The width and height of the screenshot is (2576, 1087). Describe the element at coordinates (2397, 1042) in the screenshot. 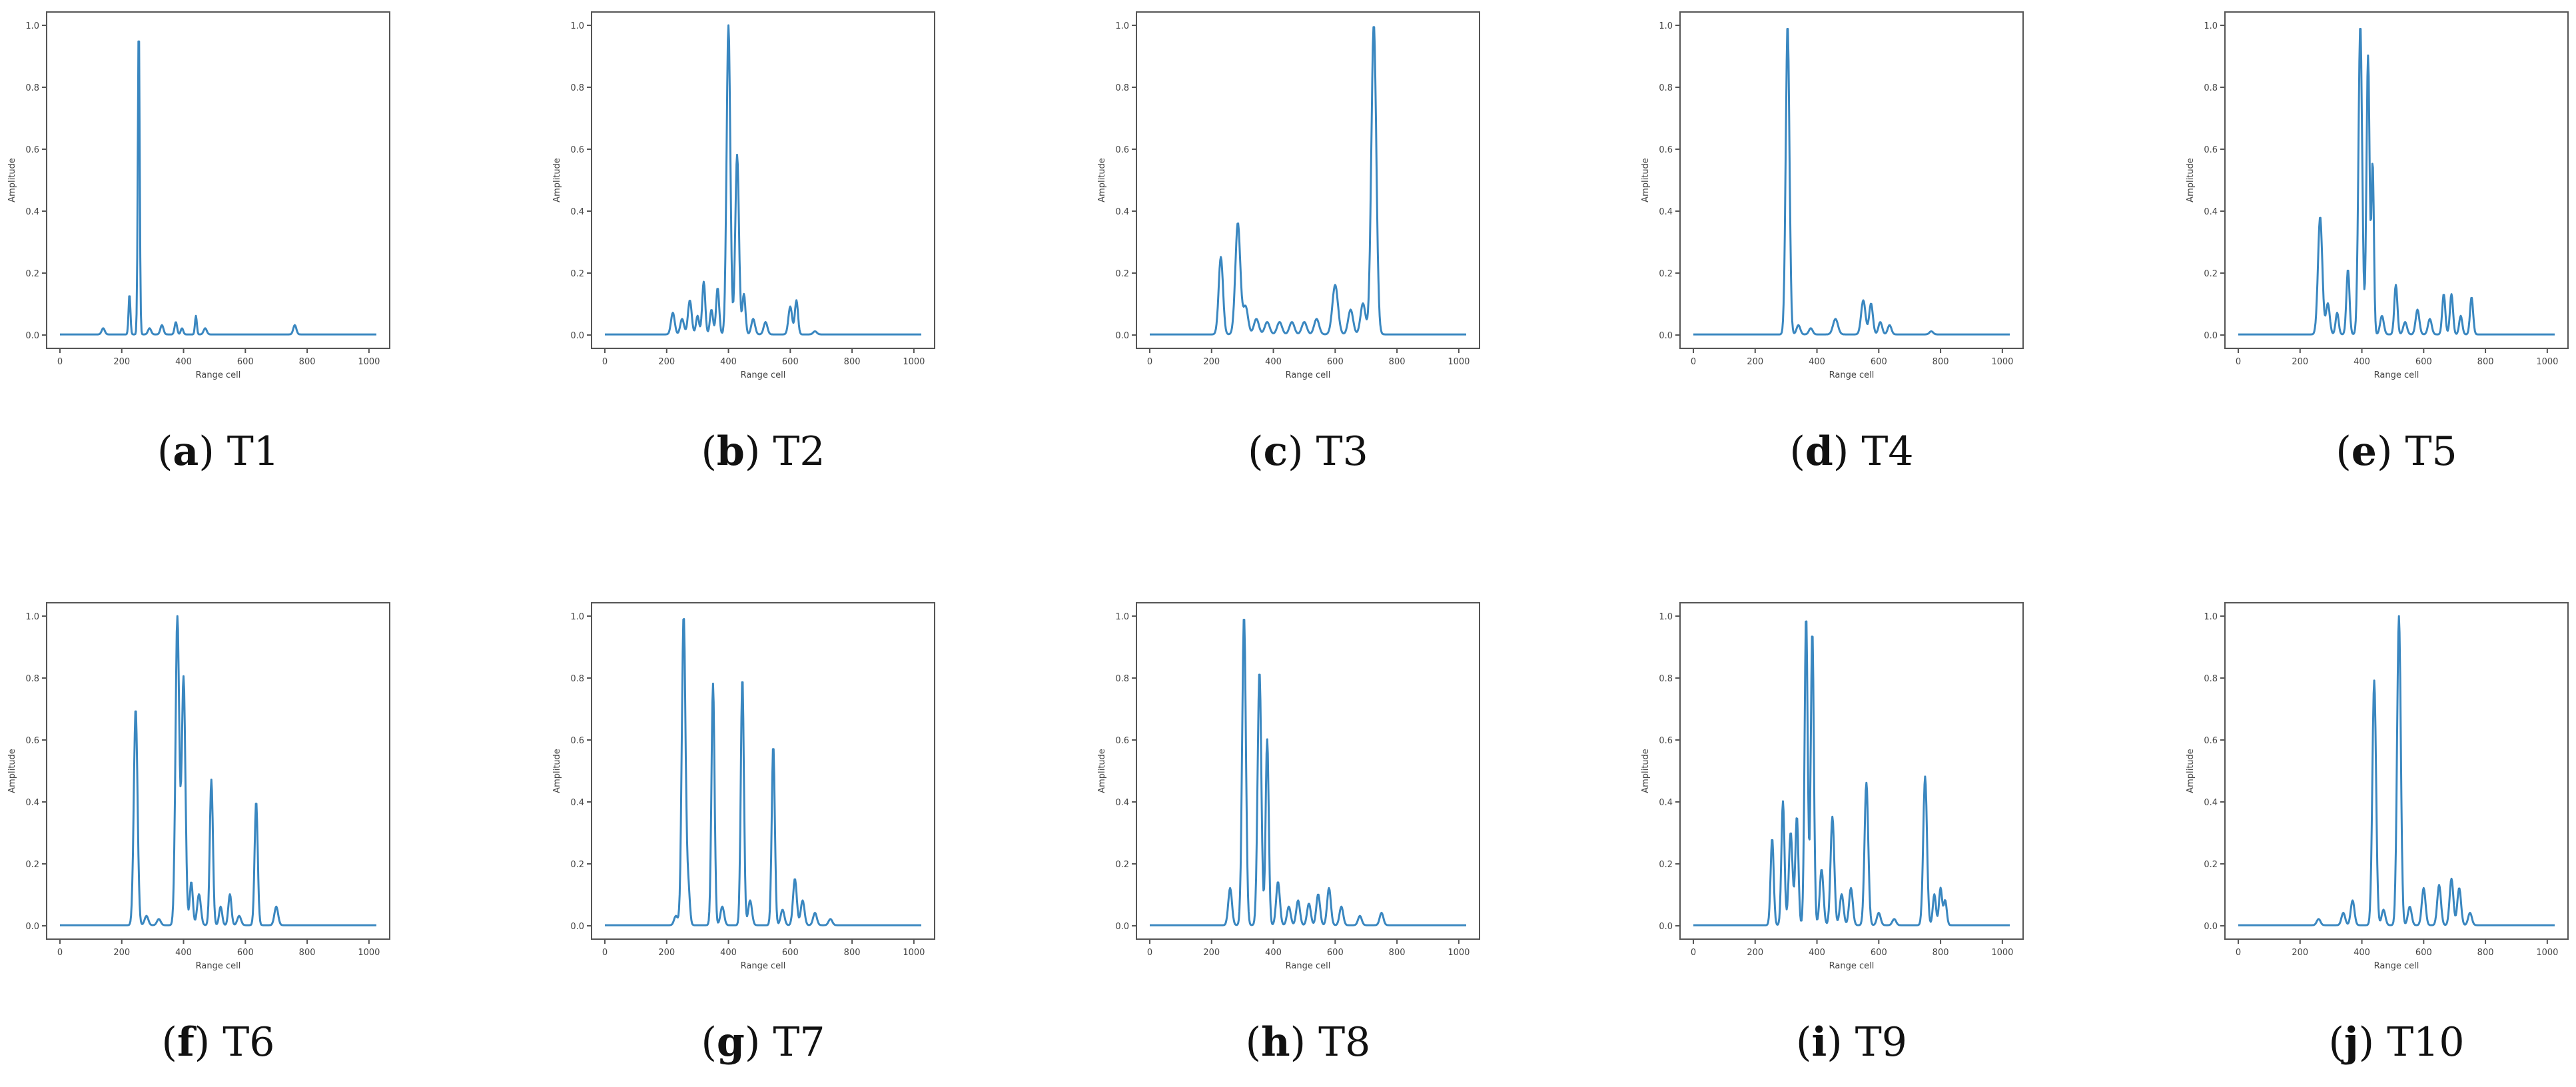

I see `subplot-caption: (j) T10` at that location.